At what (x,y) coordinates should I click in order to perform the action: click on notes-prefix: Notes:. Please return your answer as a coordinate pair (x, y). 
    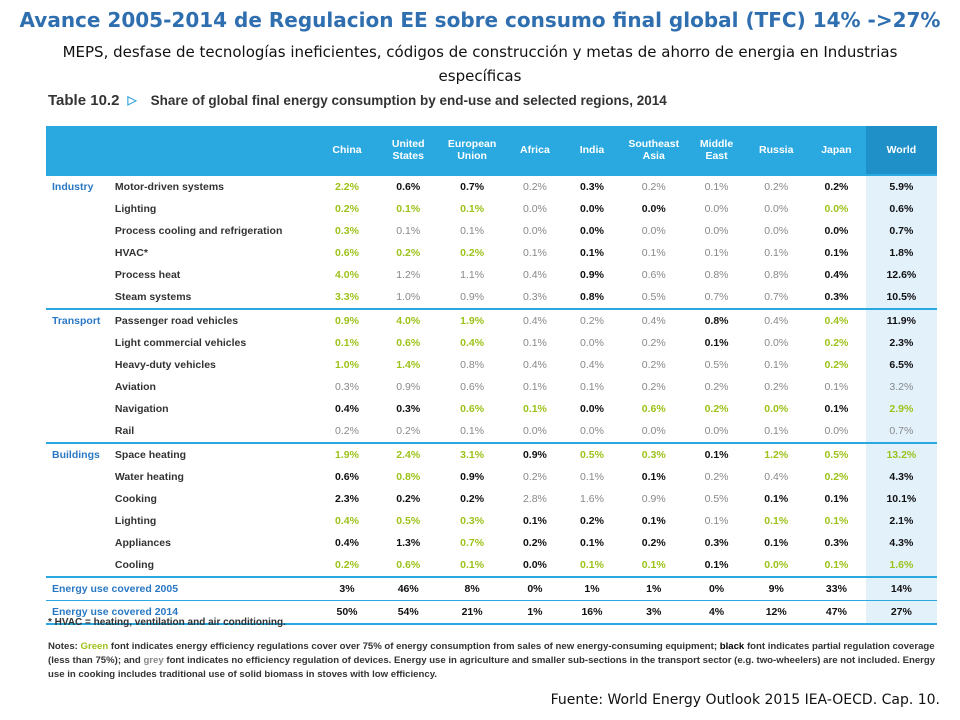
    Looking at the image, I should click on (64, 646).